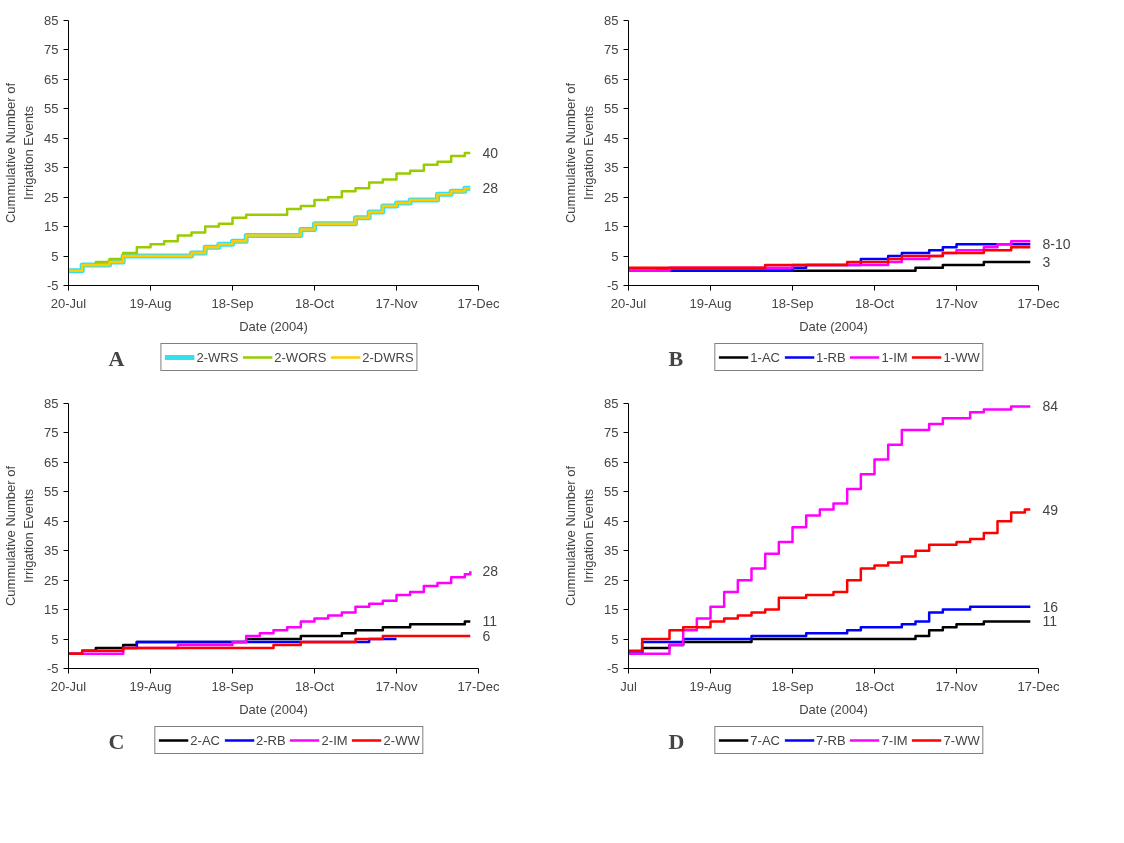 This screenshot has height=843, width=1124. Describe the element at coordinates (830, 740) in the screenshot. I see `legend-label: 7-RB` at that location.